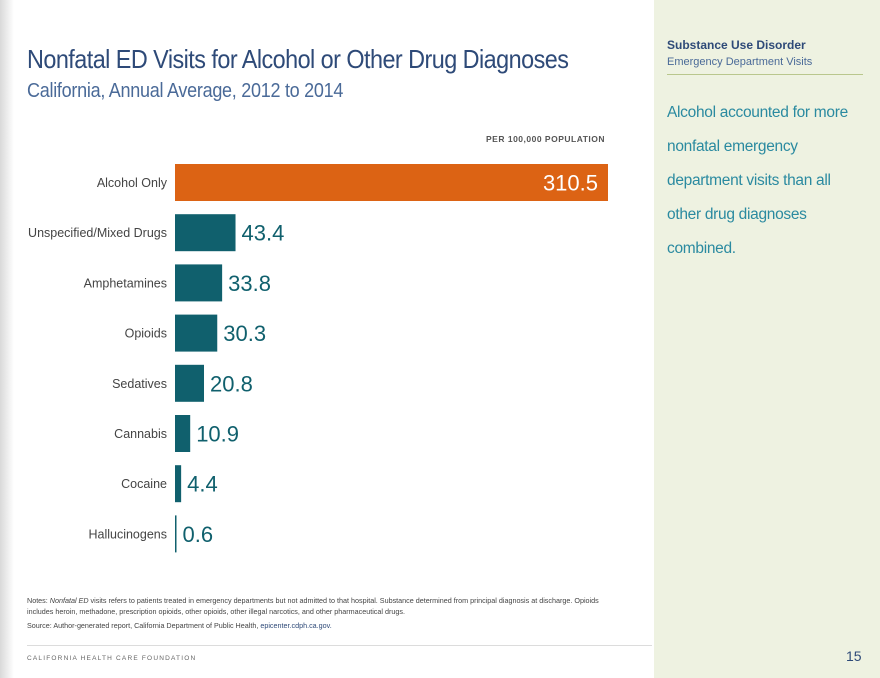 The image size is (880, 678). What do you see at coordinates (69, 600) in the screenshot?
I see `notes-term: Nonfatal ED` at bounding box center [69, 600].